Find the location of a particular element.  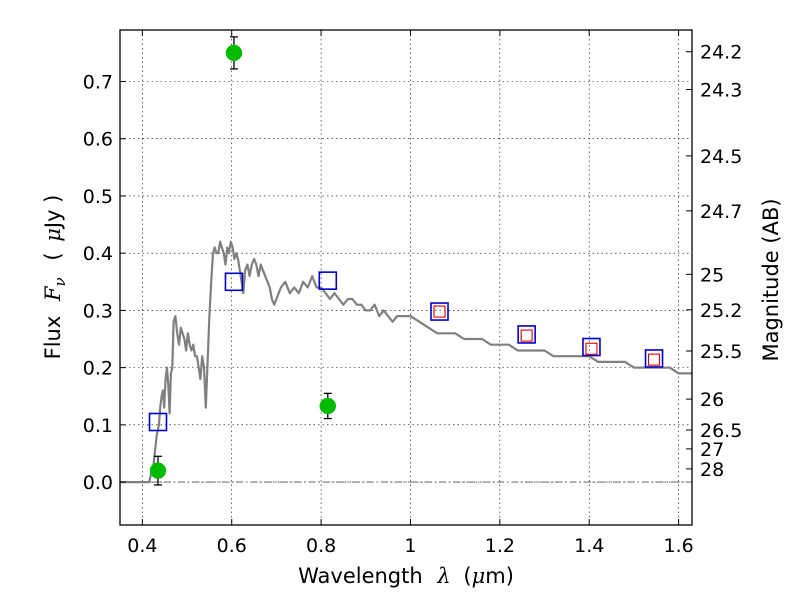

y2-tick-label: 24.2 is located at coordinates (721, 53).